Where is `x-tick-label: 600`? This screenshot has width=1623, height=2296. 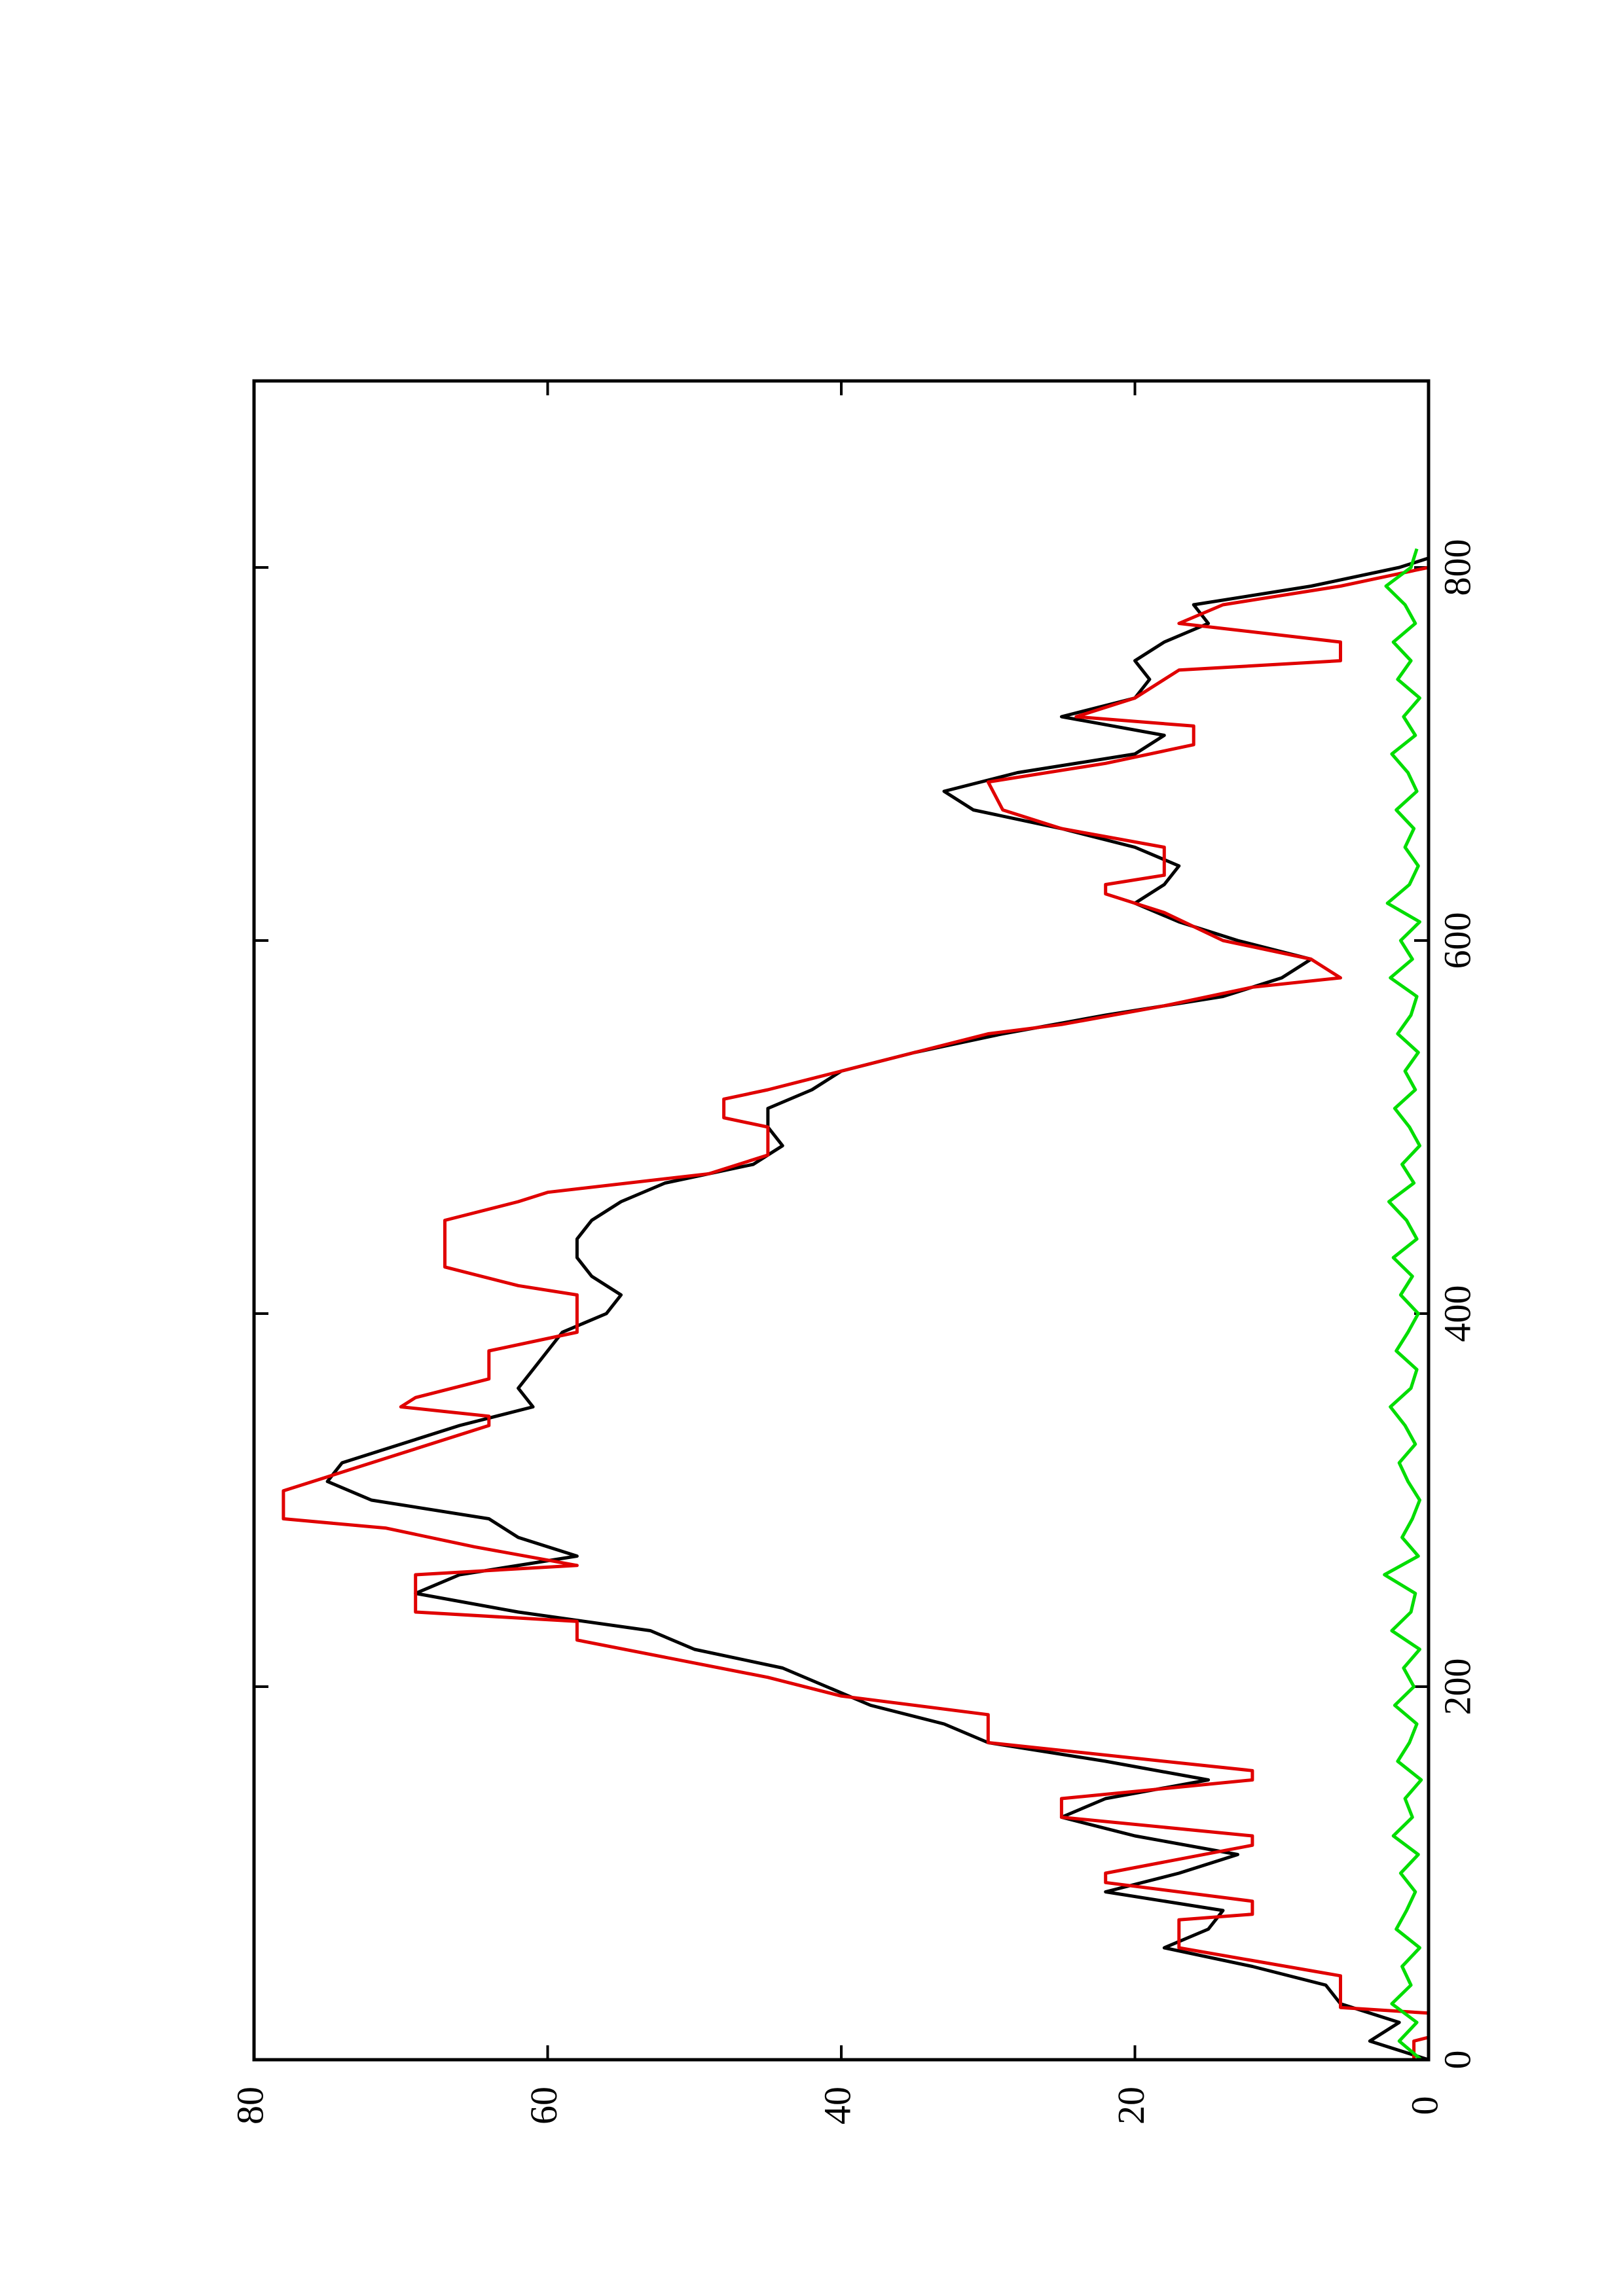 x-tick-label: 600 is located at coordinates (1457, 940).